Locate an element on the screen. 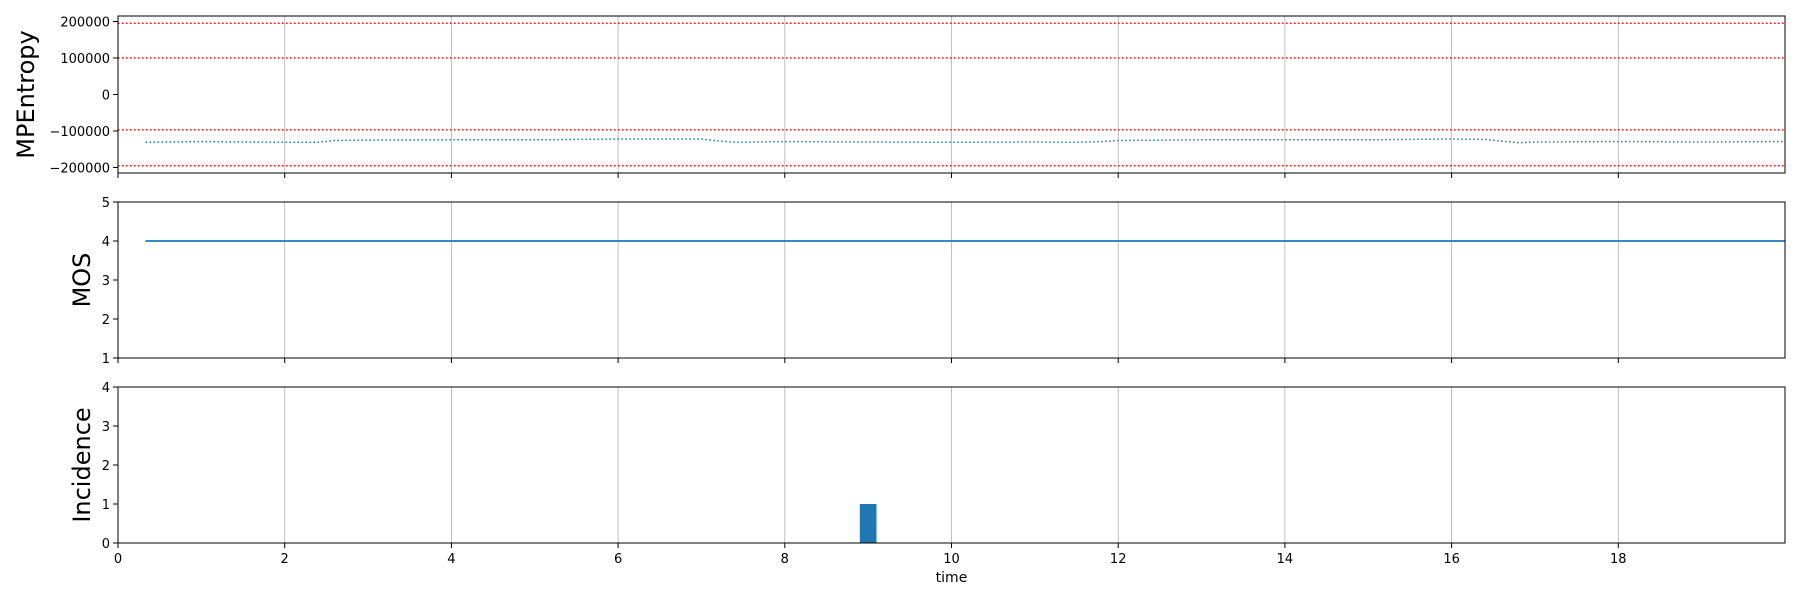  bar is located at coordinates (868, 523).